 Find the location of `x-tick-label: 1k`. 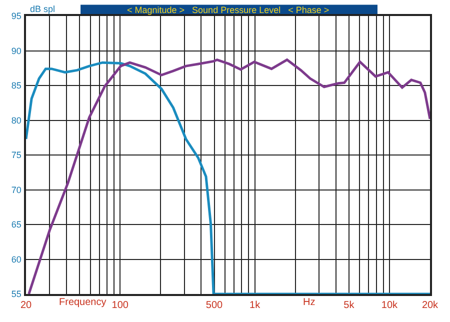

x-tick-label: 1k is located at coordinates (256, 305).